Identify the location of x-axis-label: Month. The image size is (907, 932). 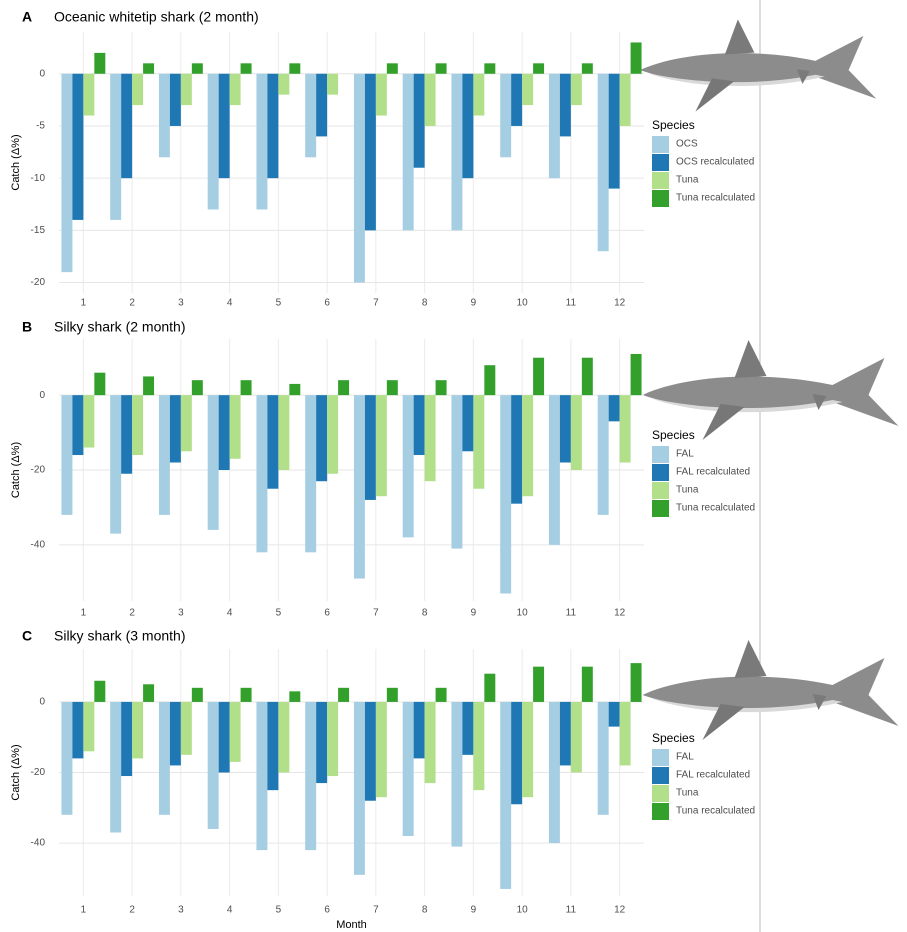
(351, 925).